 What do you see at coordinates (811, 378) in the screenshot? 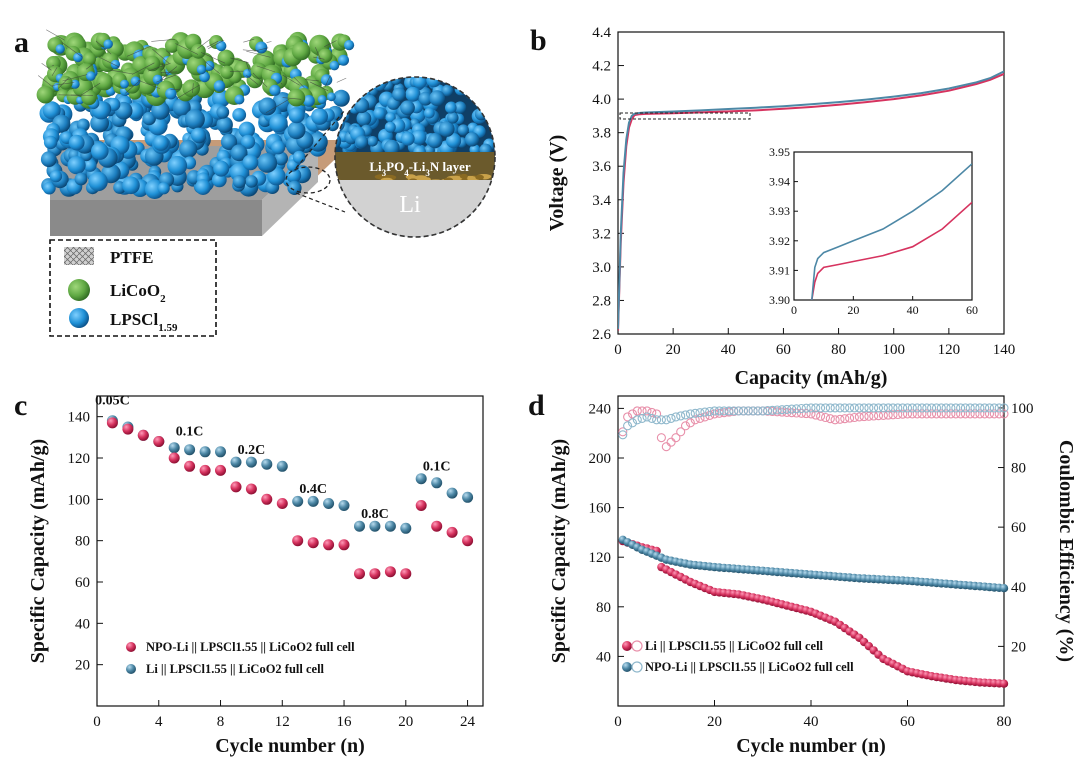
I see `panel-b-xlabel: Capacity (mAh/g)` at bounding box center [811, 378].